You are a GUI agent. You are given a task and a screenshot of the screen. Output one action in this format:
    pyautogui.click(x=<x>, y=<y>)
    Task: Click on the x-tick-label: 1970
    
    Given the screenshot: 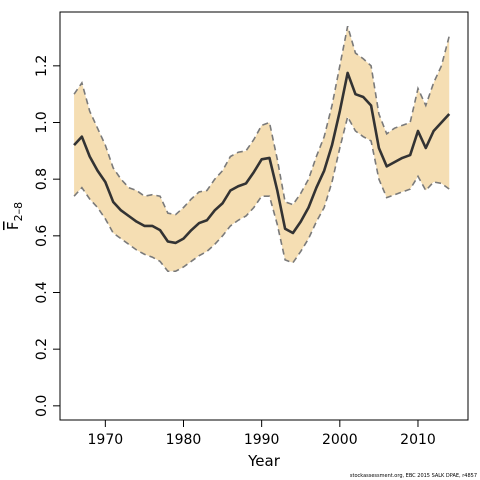 What is the action you would take?
    pyautogui.click(x=106, y=440)
    